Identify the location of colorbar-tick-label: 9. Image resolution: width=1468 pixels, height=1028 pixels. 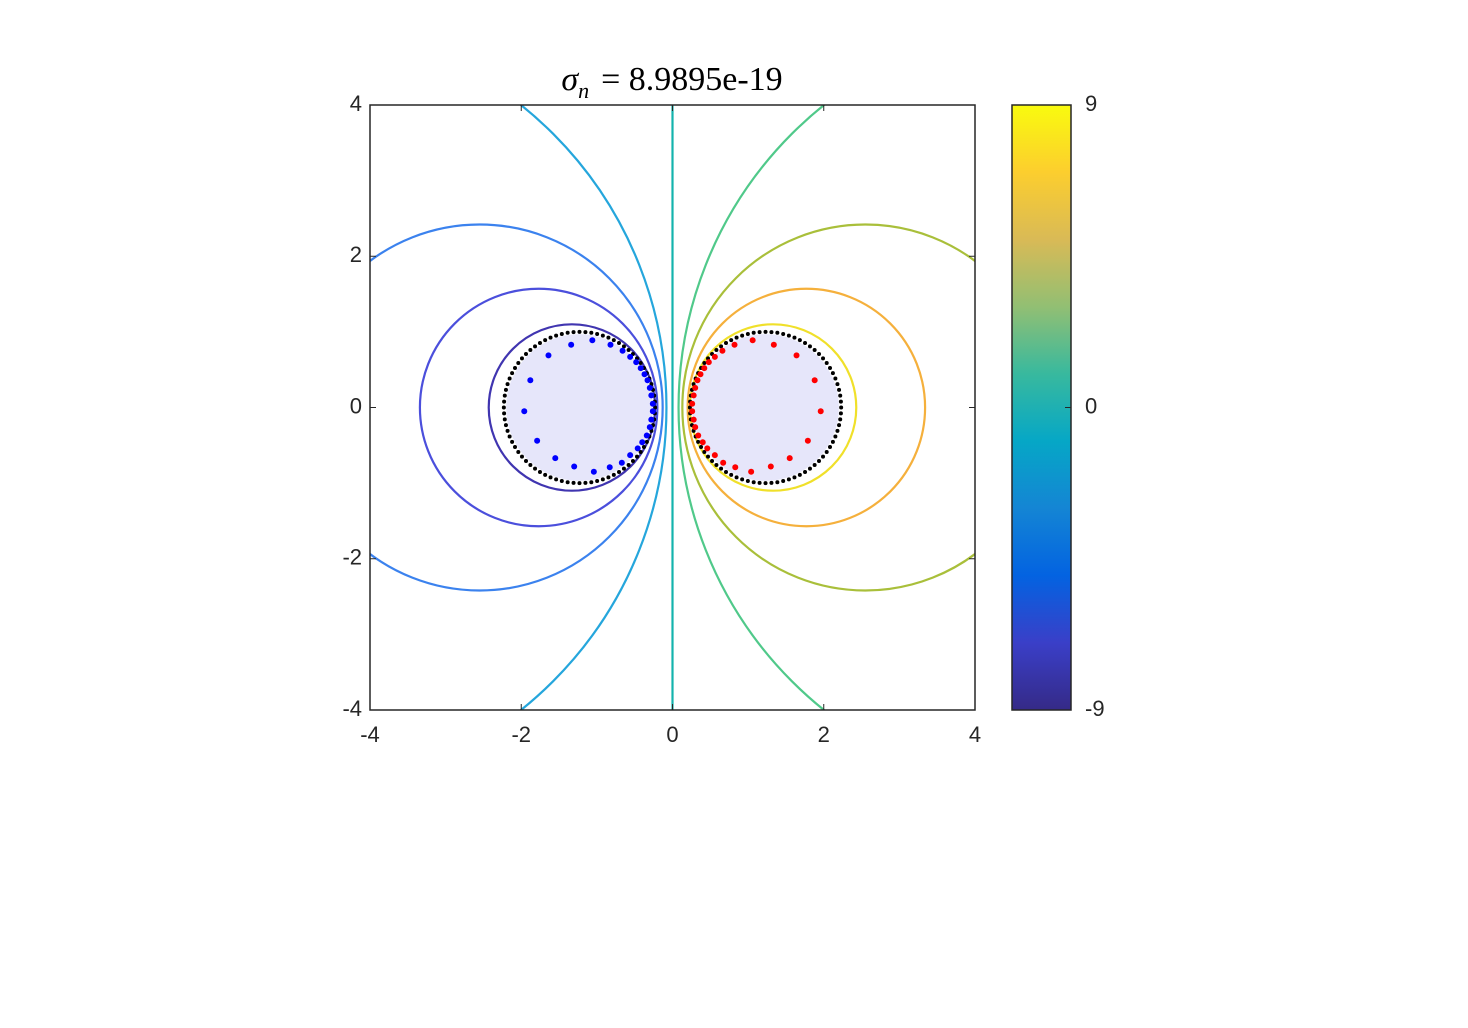
(1091, 103).